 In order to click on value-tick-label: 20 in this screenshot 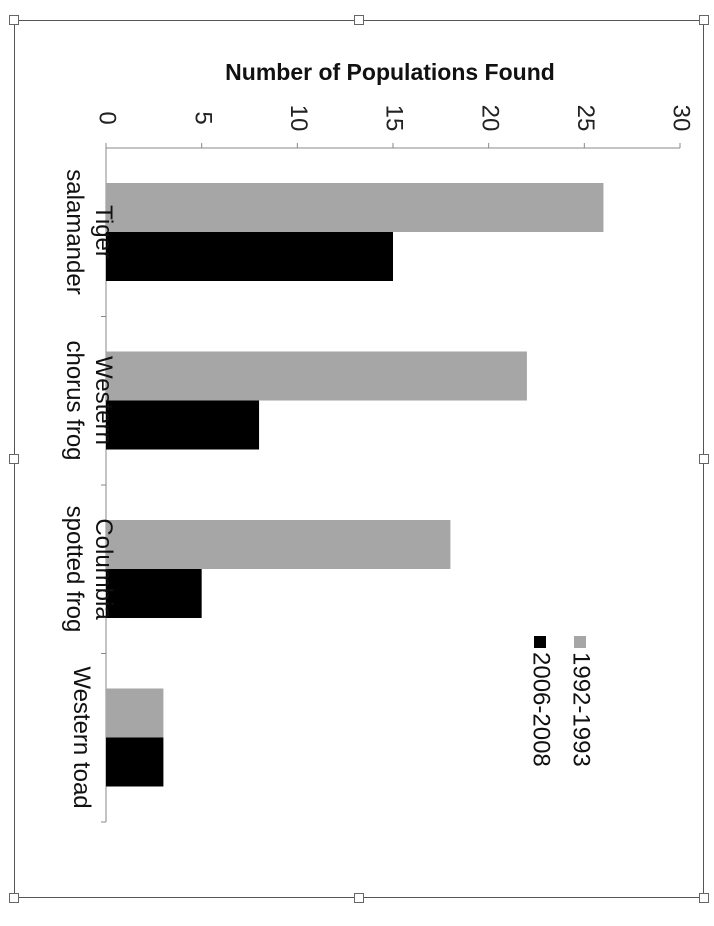, I will do `click(489, 118)`.